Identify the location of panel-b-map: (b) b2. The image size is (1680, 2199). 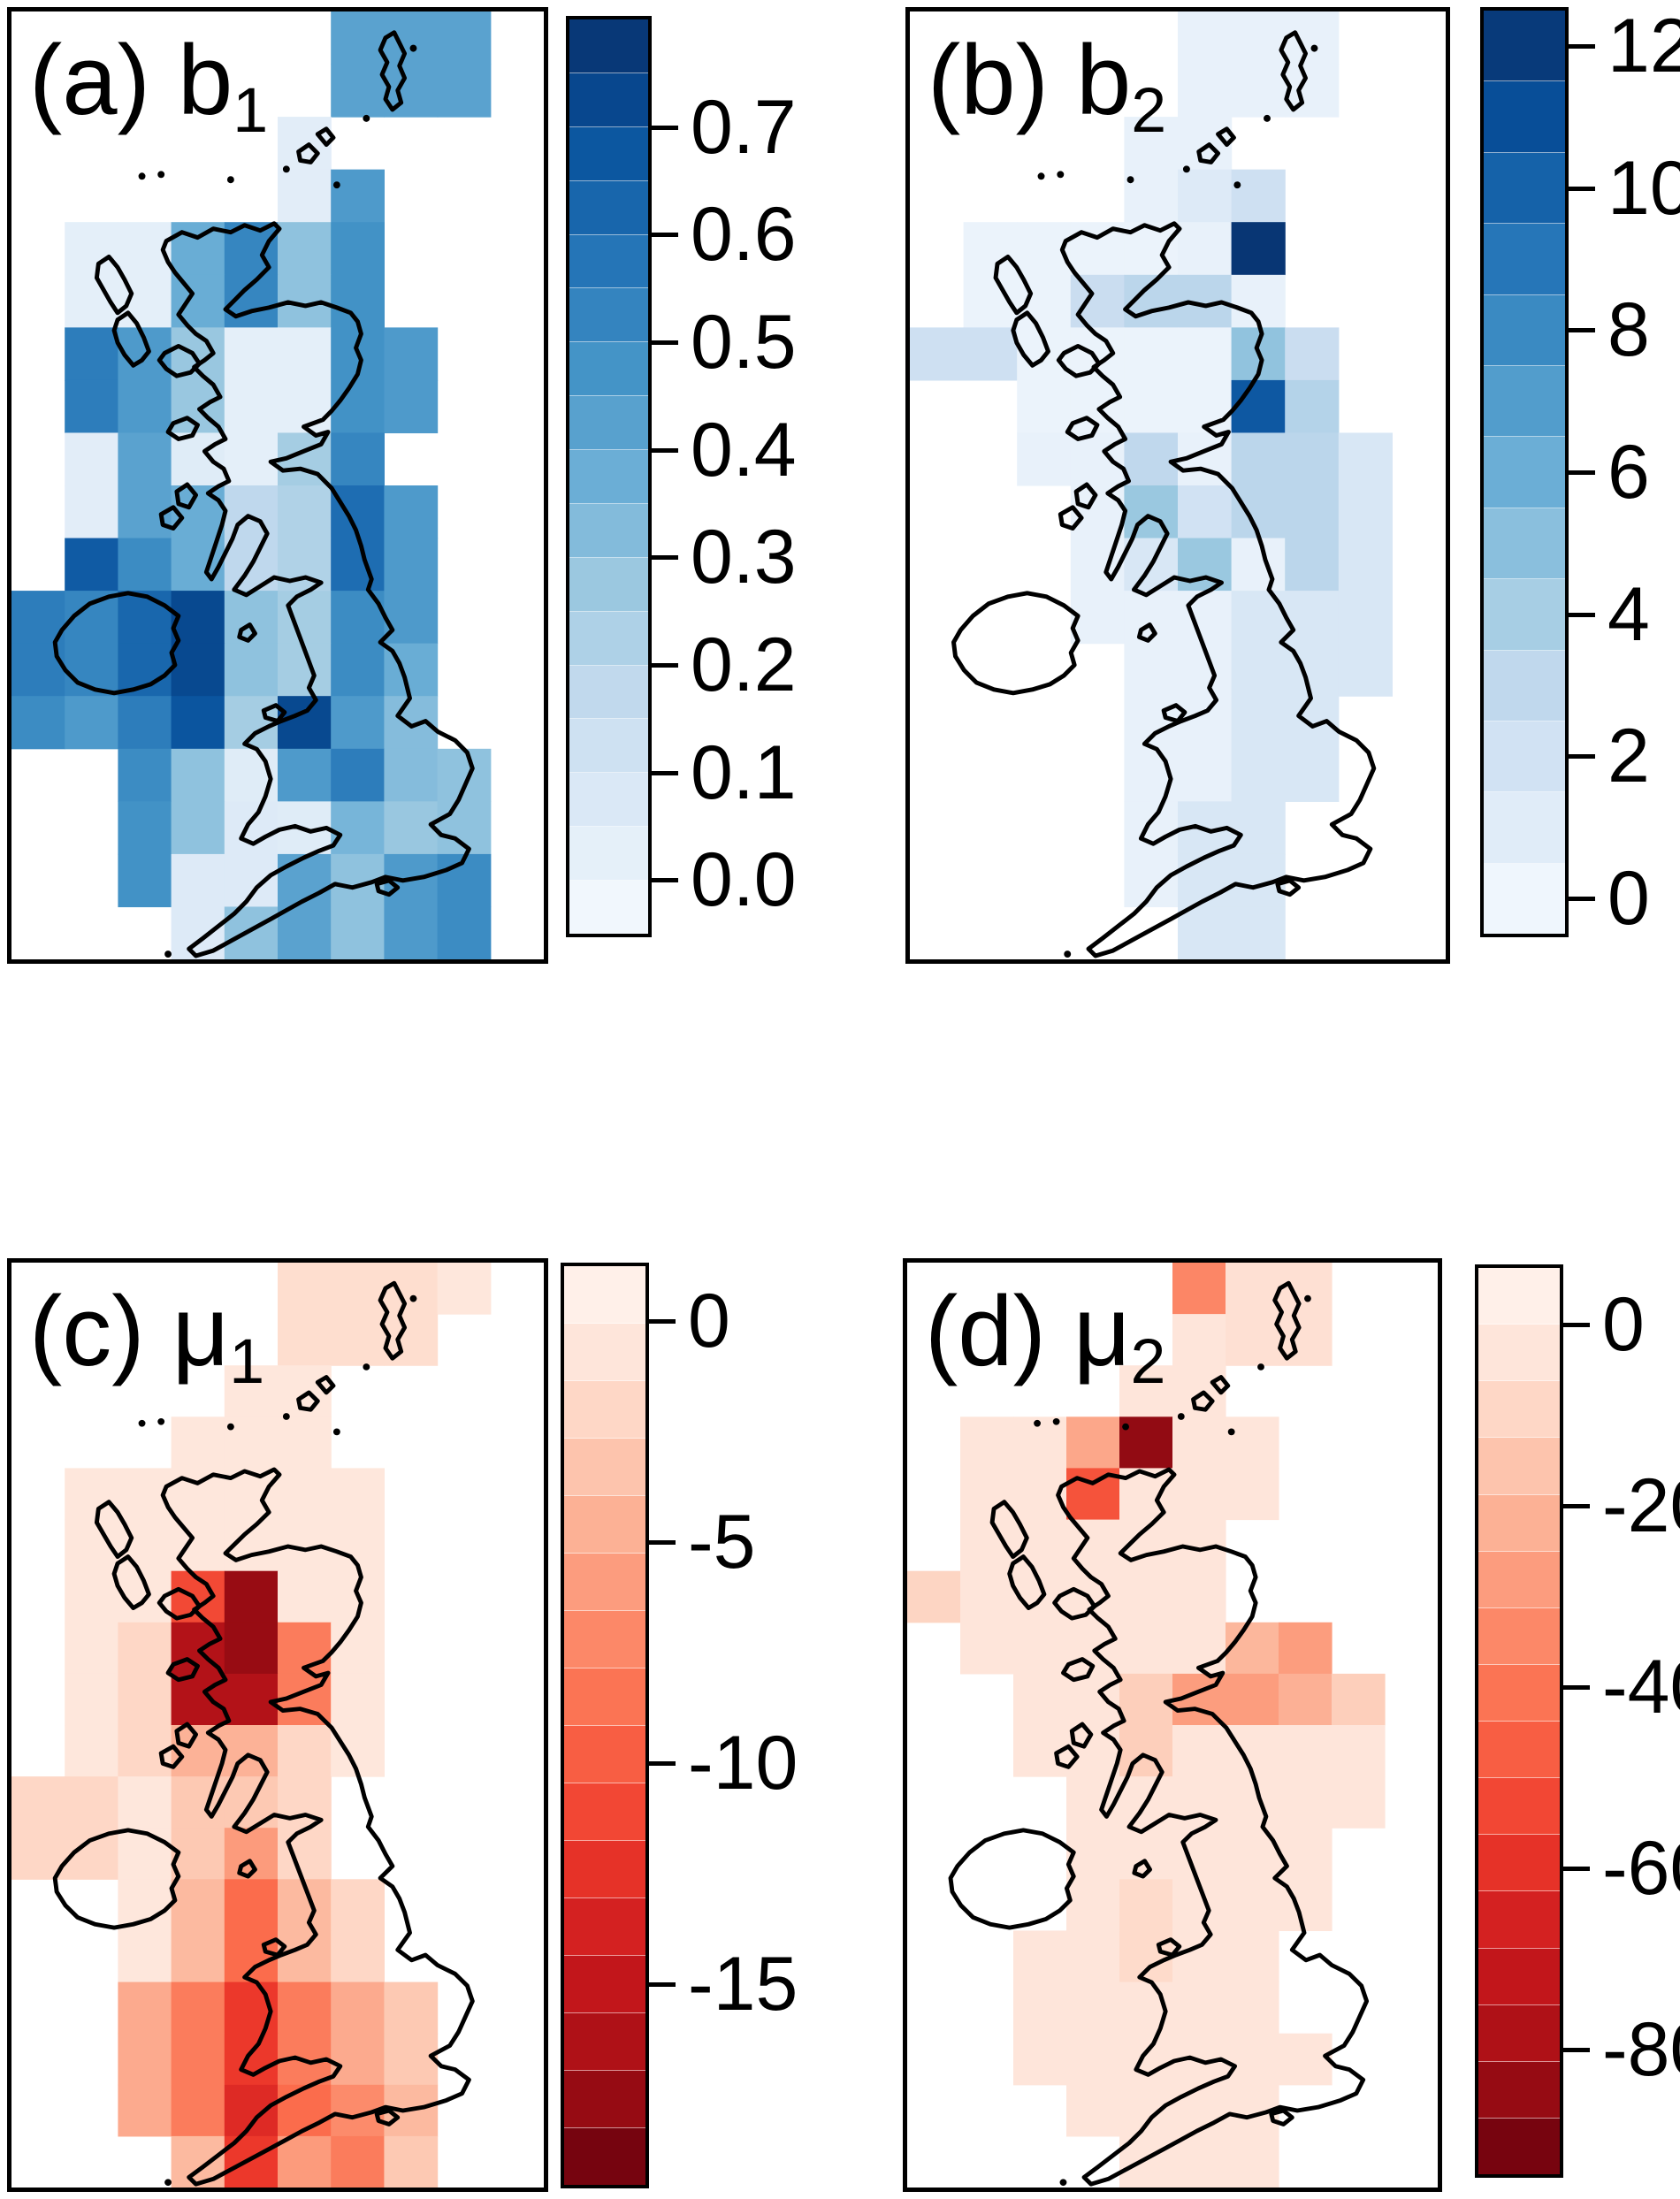
(1177, 485).